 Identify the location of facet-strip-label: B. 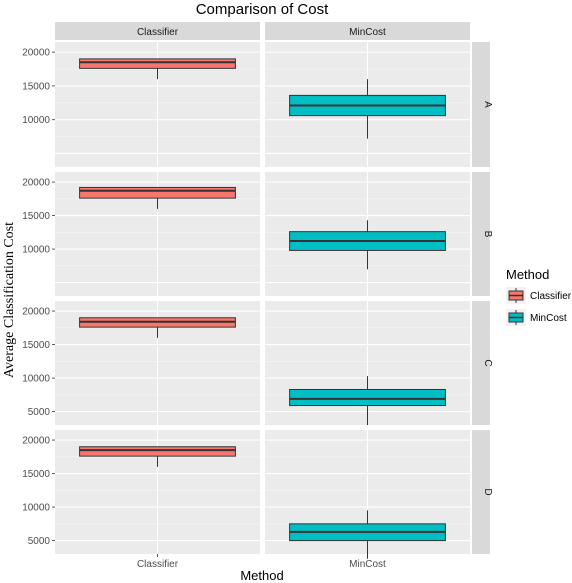
(487, 234).